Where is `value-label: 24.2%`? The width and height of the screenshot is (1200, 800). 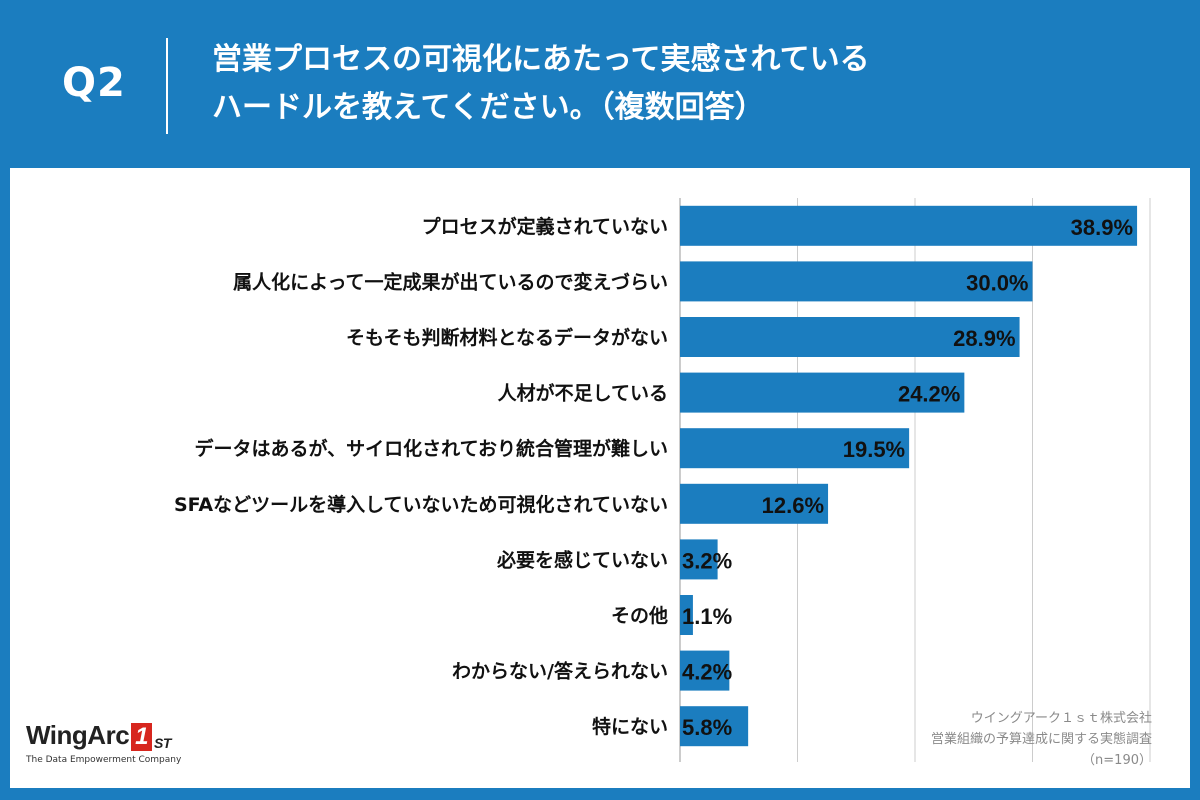 value-label: 24.2% is located at coordinates (929, 394).